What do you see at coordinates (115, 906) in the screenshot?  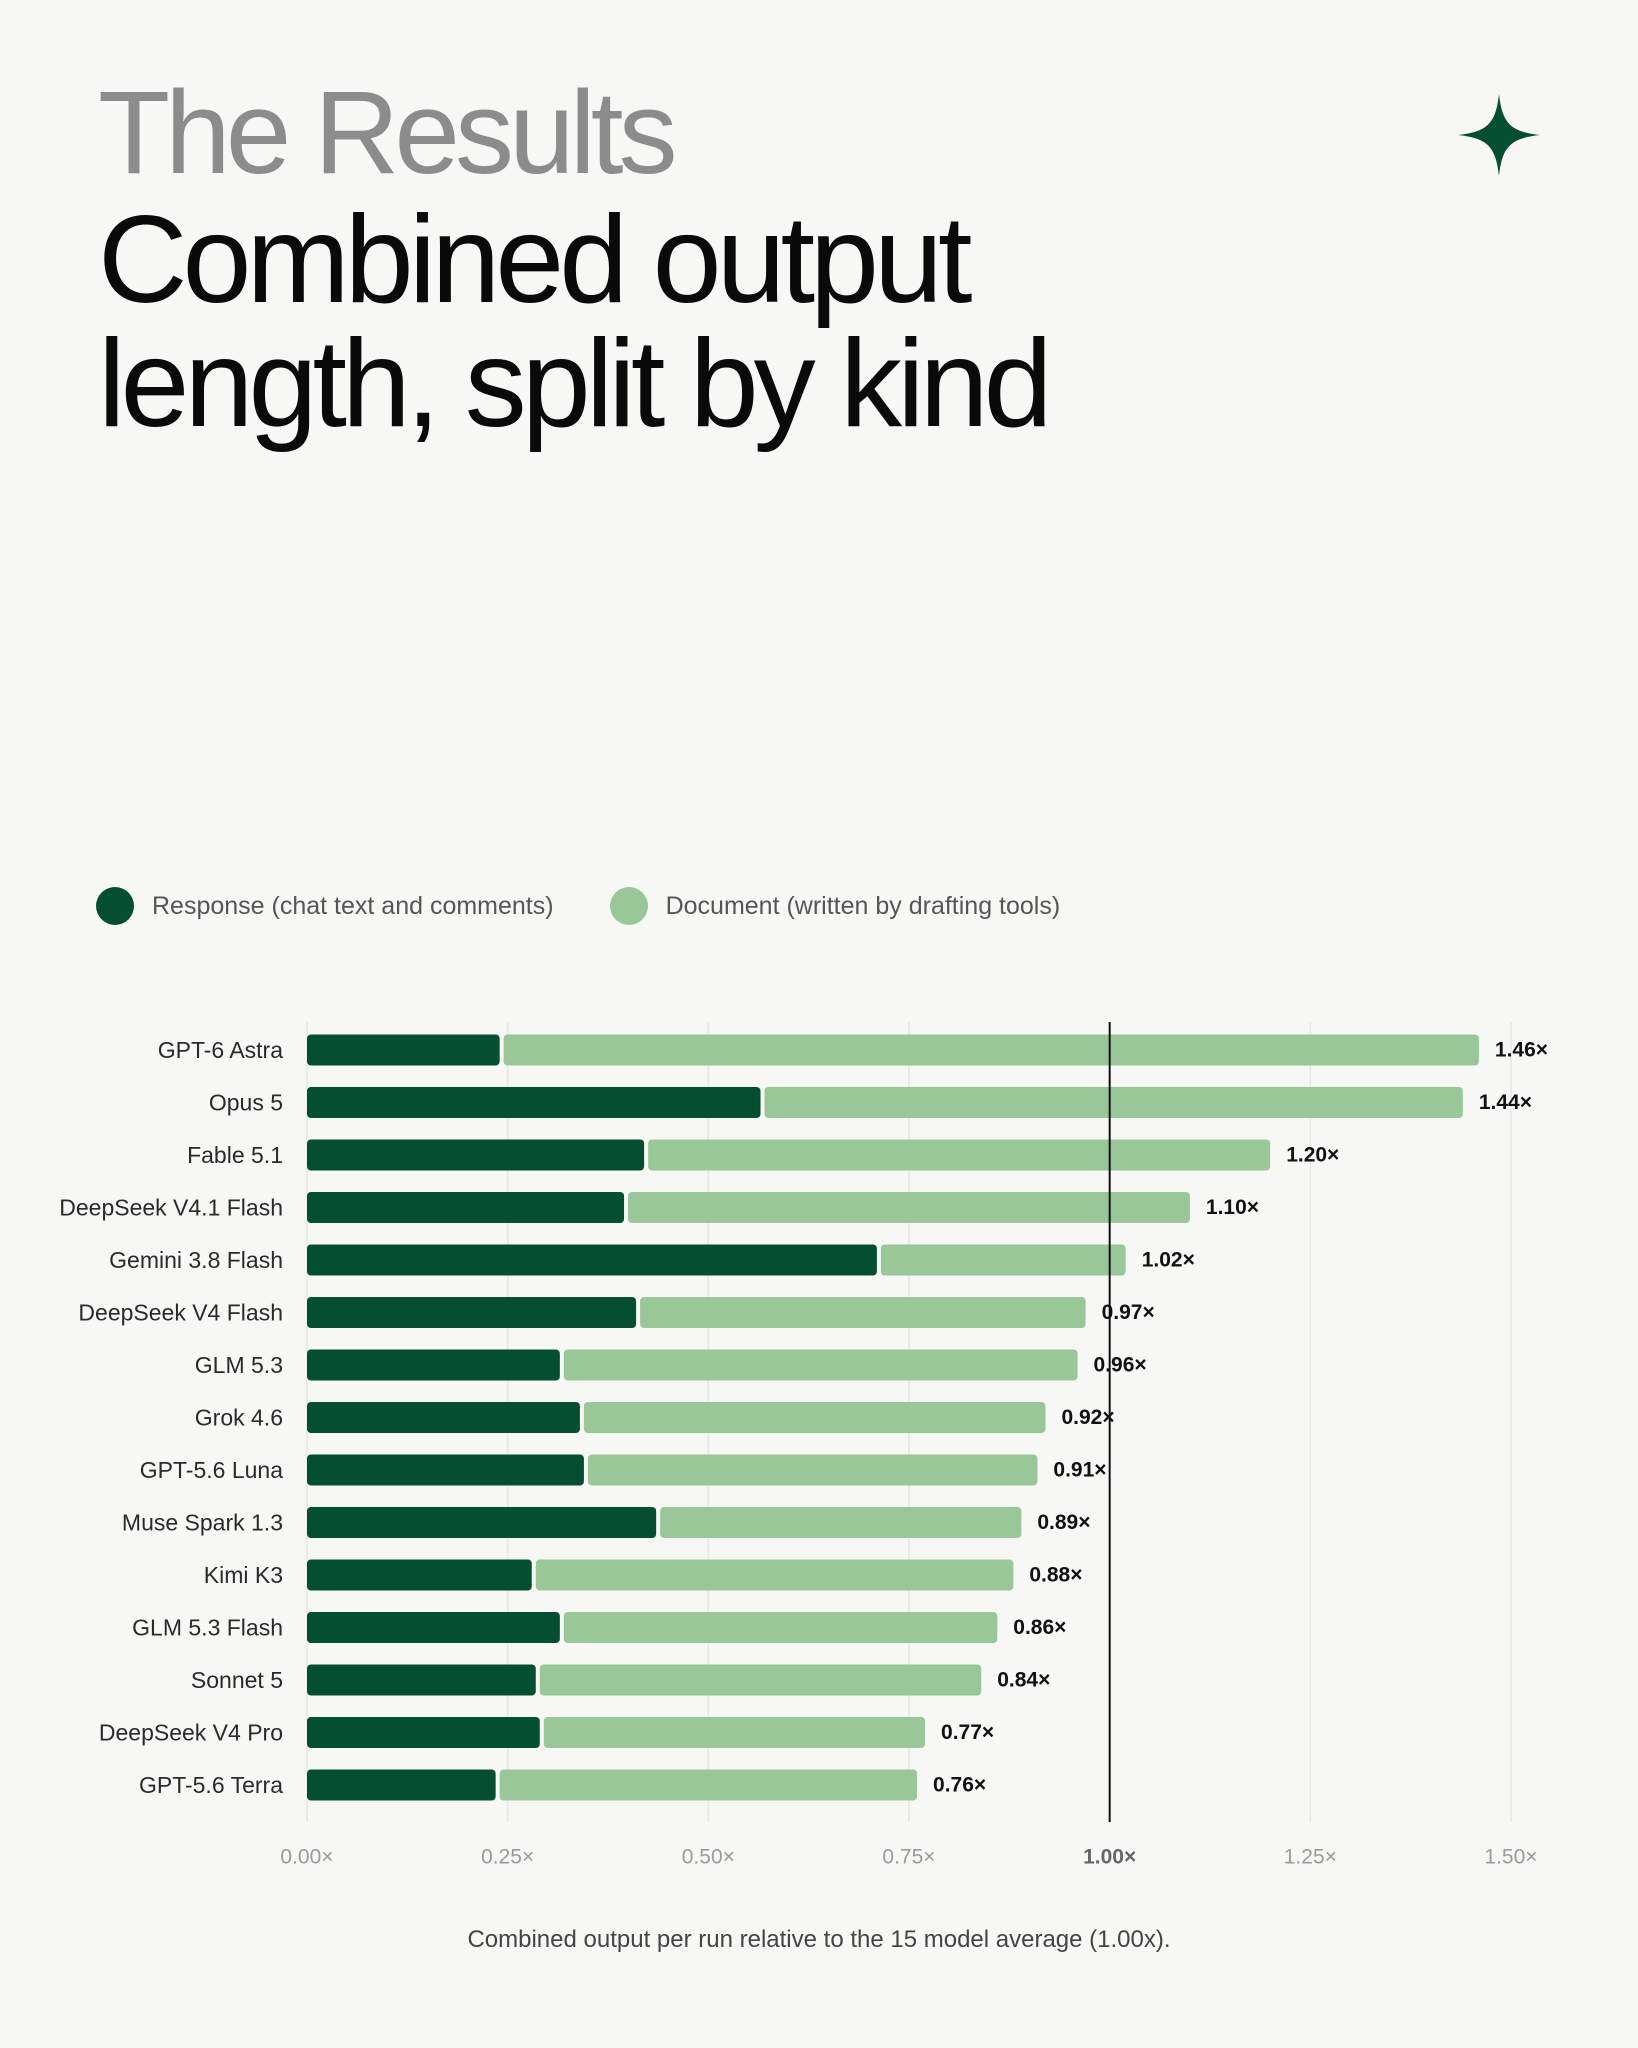 I see `legend-swatch-response` at bounding box center [115, 906].